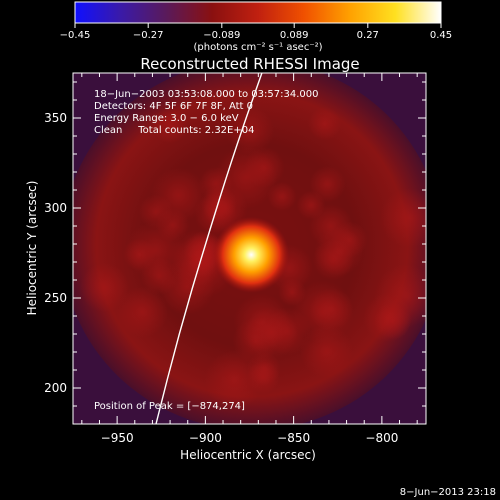 The height and width of the screenshot is (500, 500). Describe the element at coordinates (75, 35) in the screenshot. I see `colorbar-tick-label: −0.45` at that location.